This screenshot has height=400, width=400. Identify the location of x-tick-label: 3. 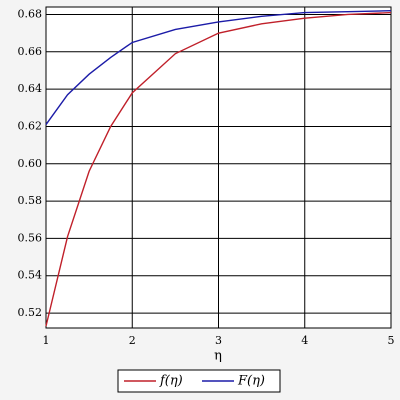
(218, 340).